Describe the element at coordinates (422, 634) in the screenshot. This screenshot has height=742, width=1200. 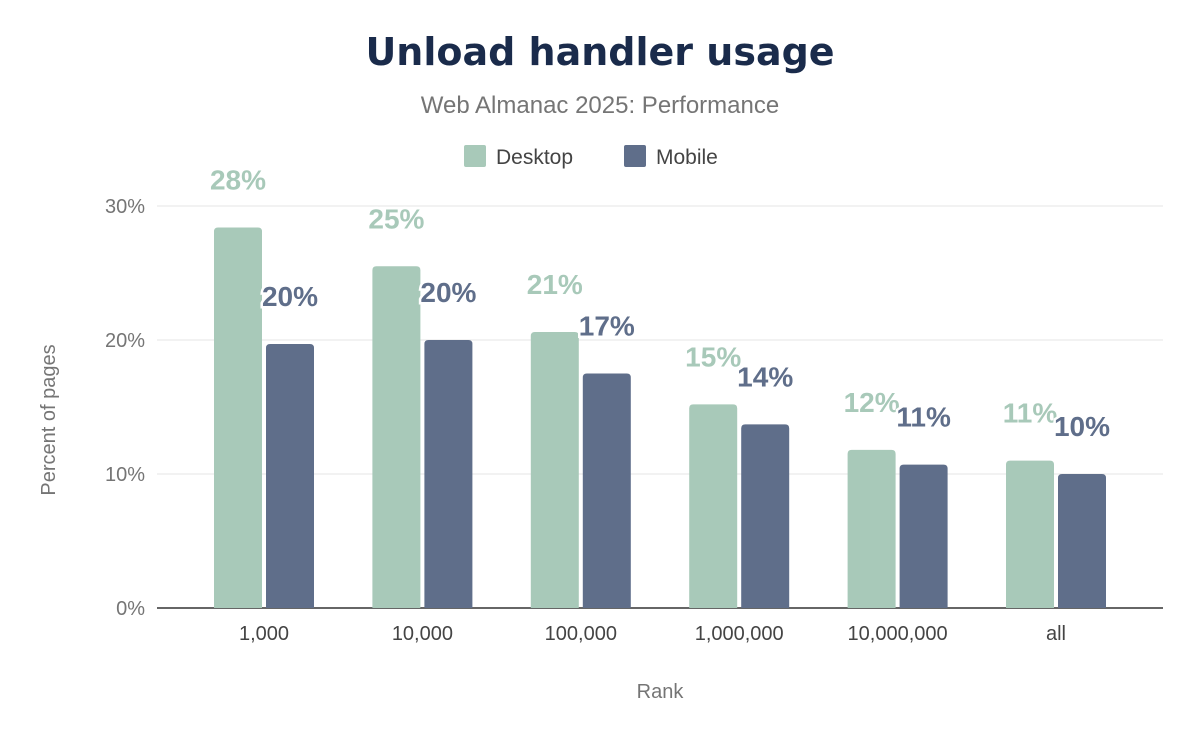
I see `x-tick-label: 10,000` at that location.